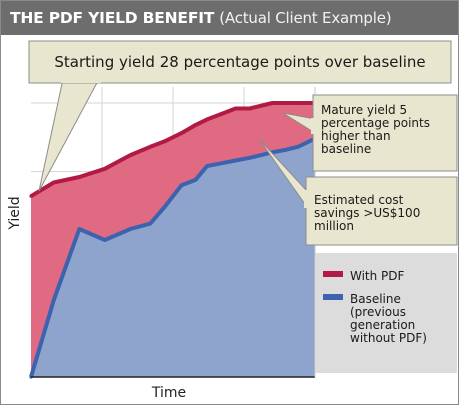 The width and height of the screenshot is (459, 405). I want to click on callout-mature-yield-joint, so click(313, 126).